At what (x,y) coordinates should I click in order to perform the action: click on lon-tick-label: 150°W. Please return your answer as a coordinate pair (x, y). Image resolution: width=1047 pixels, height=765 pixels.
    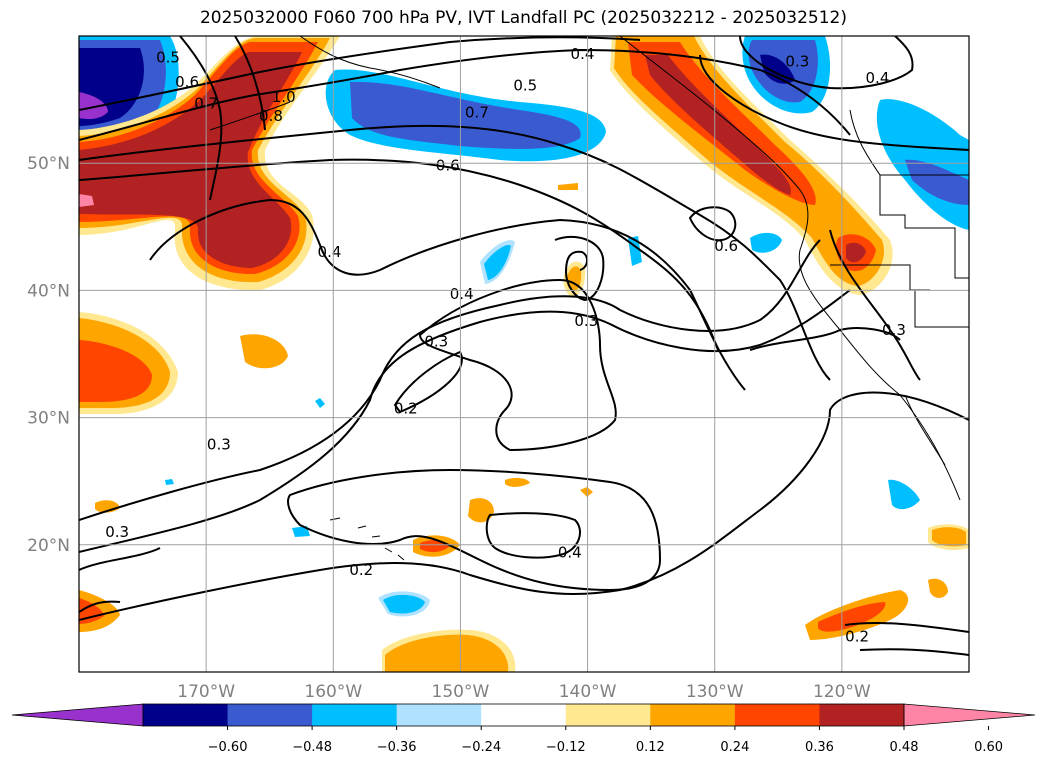
    Looking at the image, I should click on (461, 692).